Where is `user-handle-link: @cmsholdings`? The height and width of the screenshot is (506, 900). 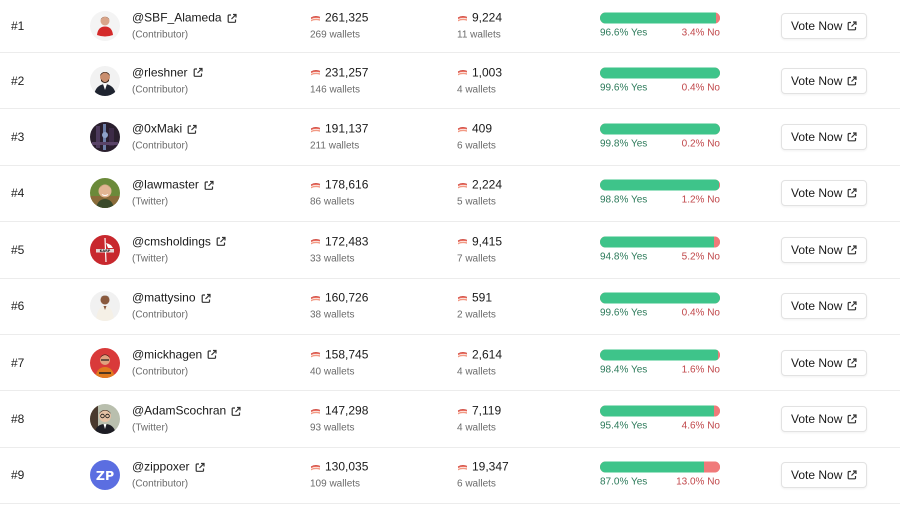
user-handle-link: @cmsholdings is located at coordinates (179, 241).